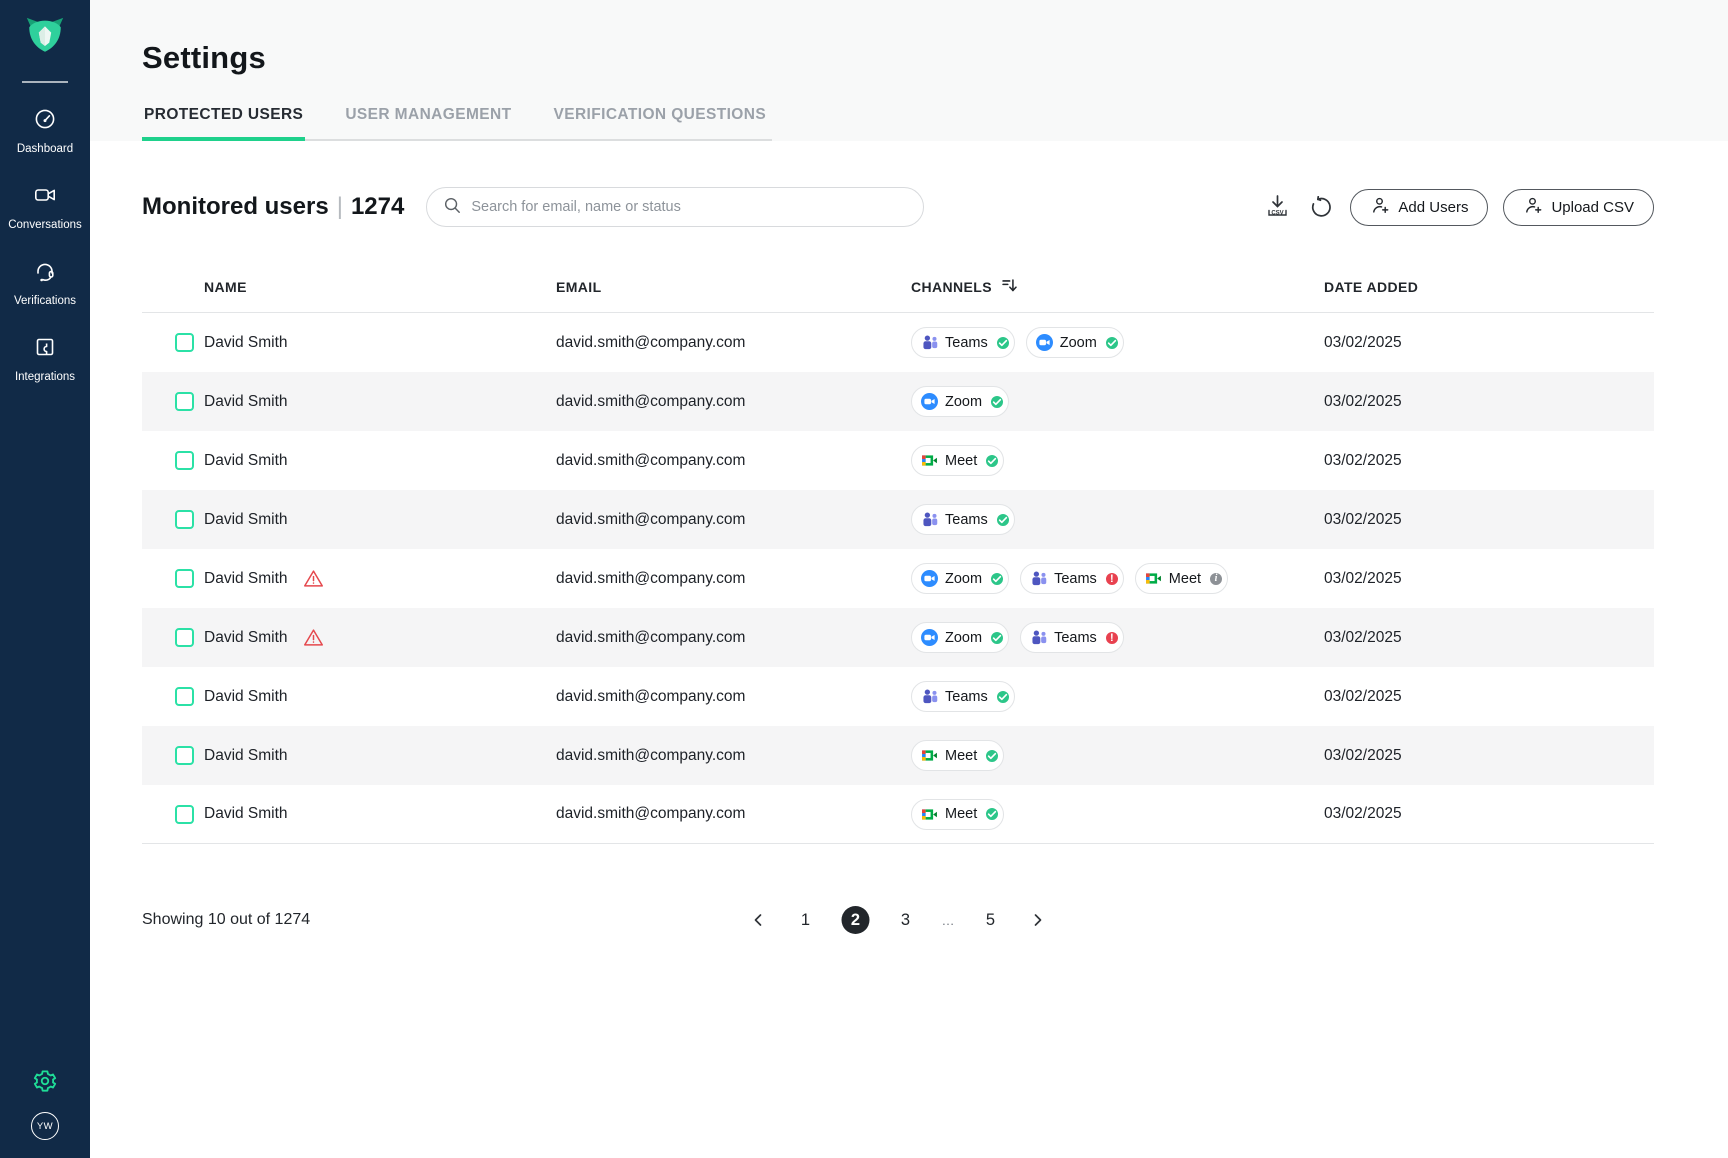  I want to click on sort-icon, so click(1009, 287).